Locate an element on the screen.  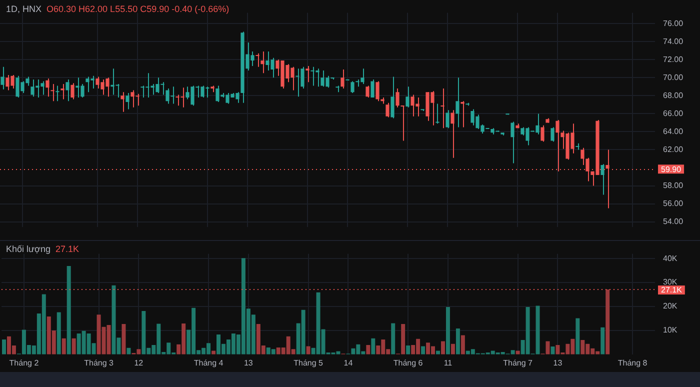
ref-line-label: 59.90 is located at coordinates (671, 169).